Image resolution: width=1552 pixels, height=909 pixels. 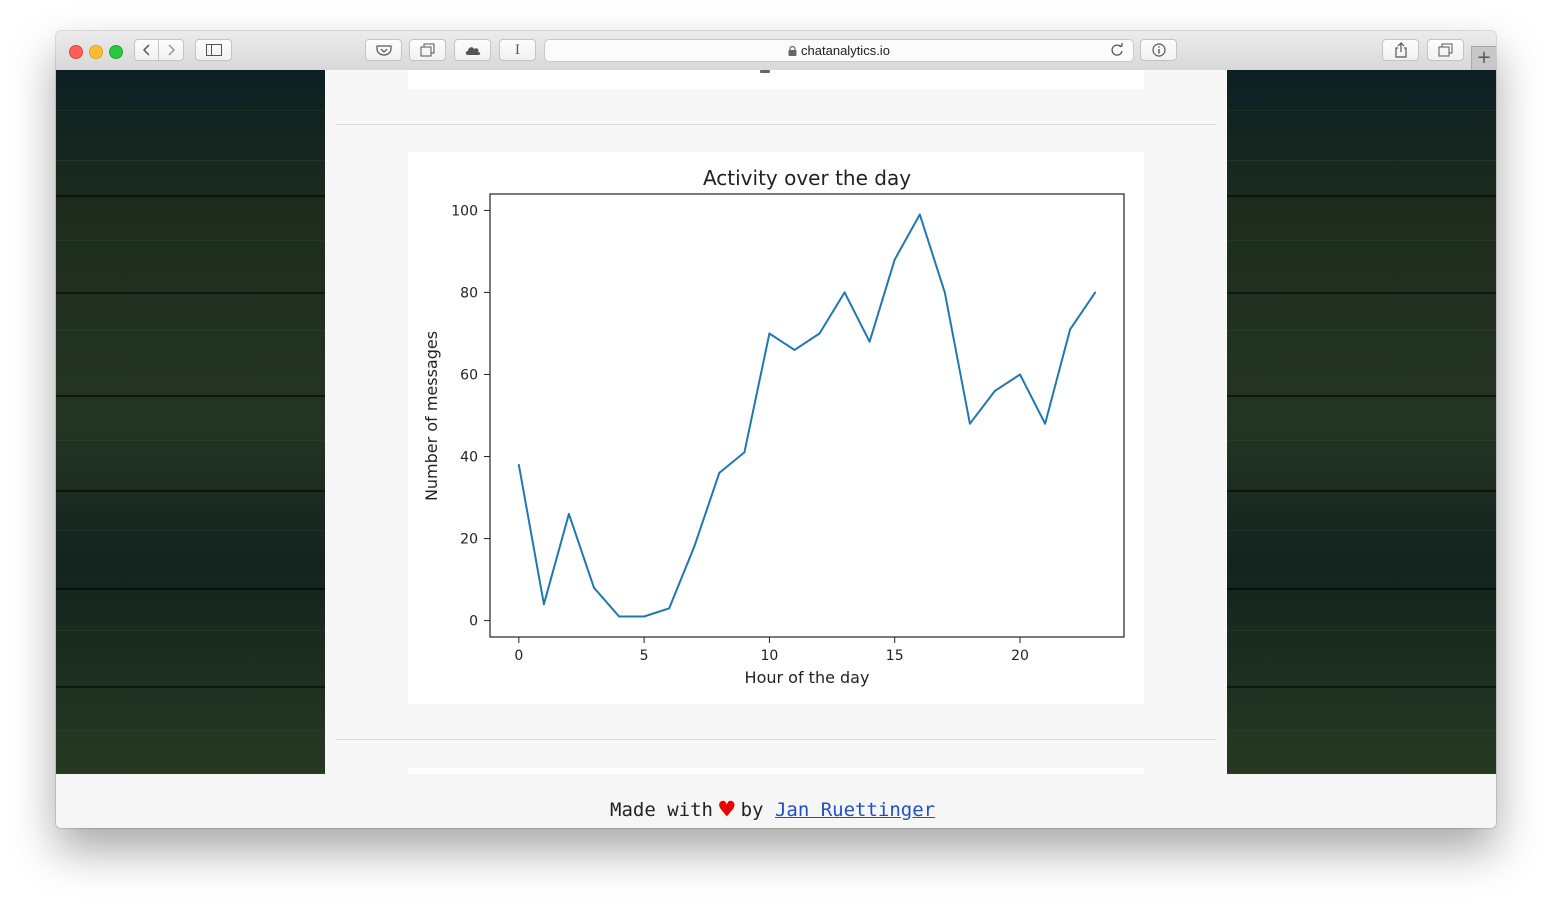 I want to click on x-tick-label: 20, so click(x=1020, y=656).